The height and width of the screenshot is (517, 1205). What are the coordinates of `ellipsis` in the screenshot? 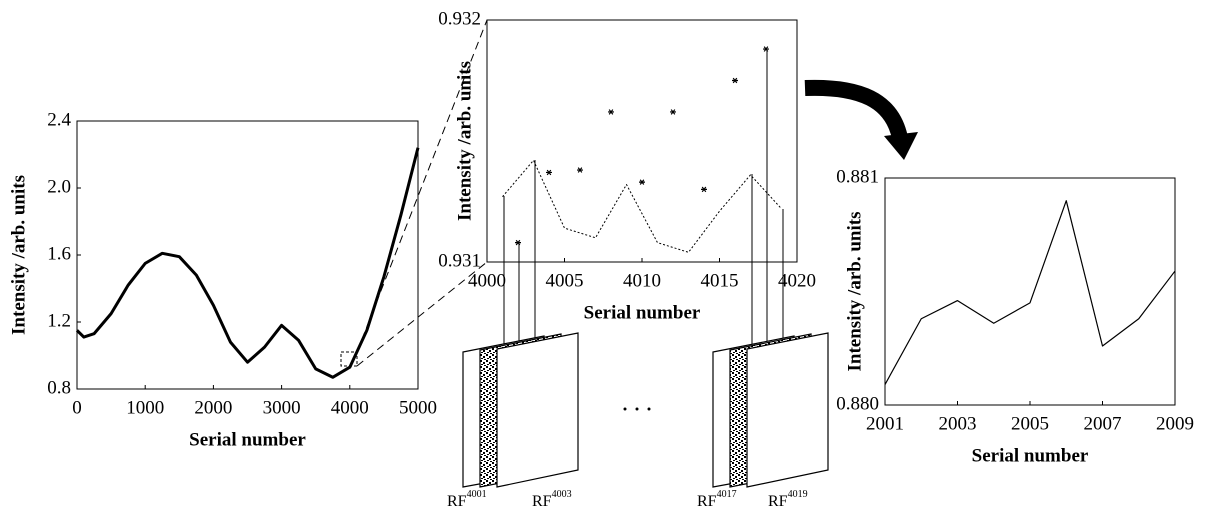 It's located at (637, 409).